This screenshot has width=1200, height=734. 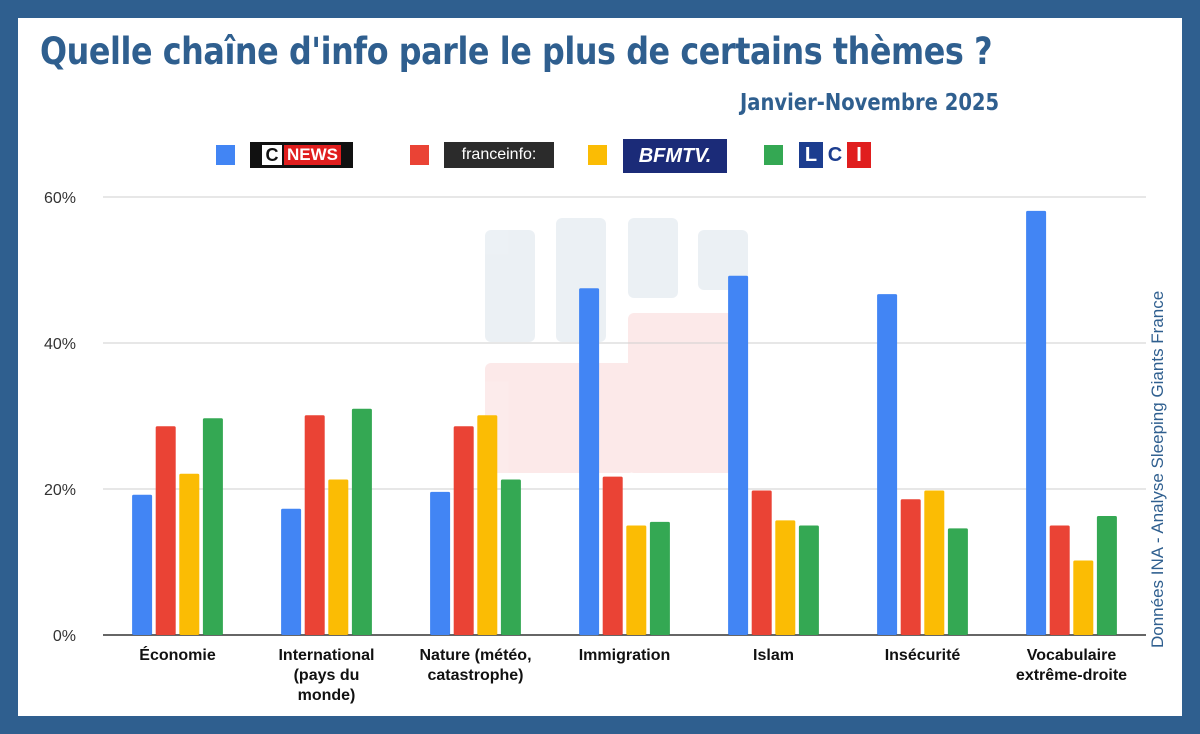 I want to click on y-tick-label: 60%, so click(x=60, y=198).